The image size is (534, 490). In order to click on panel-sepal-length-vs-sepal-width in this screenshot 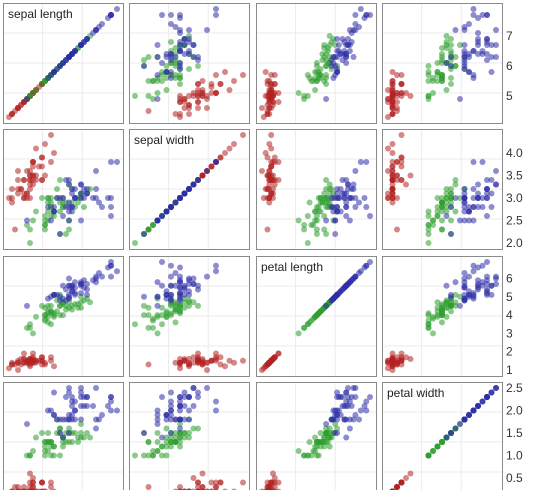, I will do `click(189, 63)`.